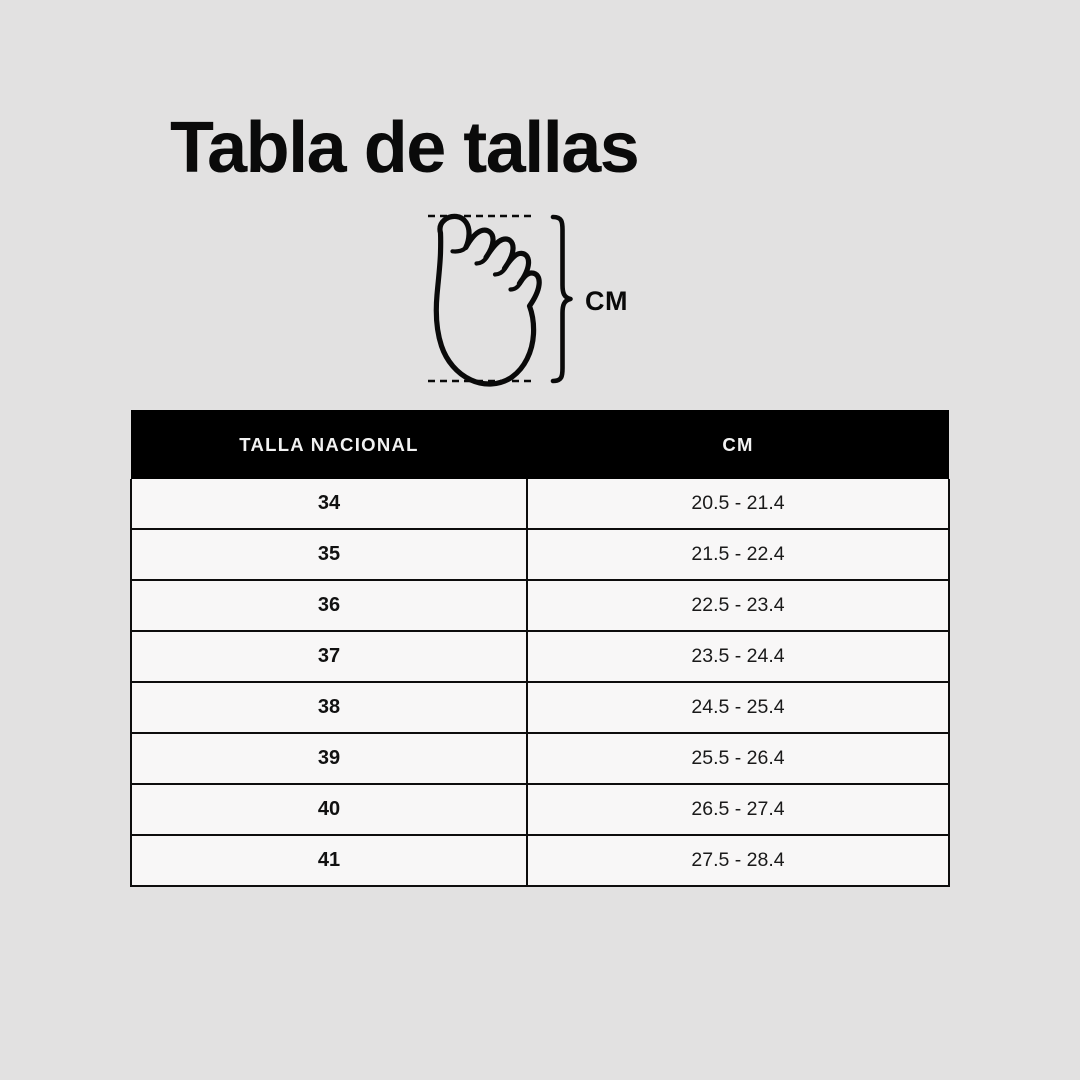  What do you see at coordinates (487, 300) in the screenshot?
I see `foot-sole-outline-icon` at bounding box center [487, 300].